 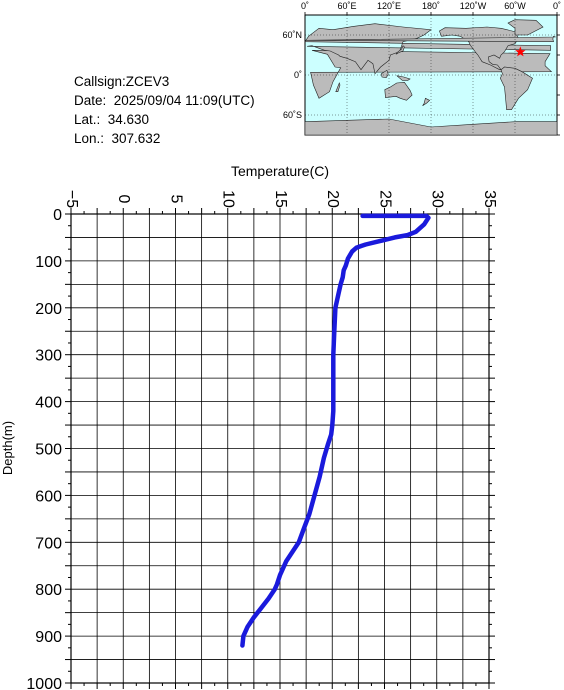 I want to click on callsign-label: Callsign:ZCEV3, so click(x=122, y=81).